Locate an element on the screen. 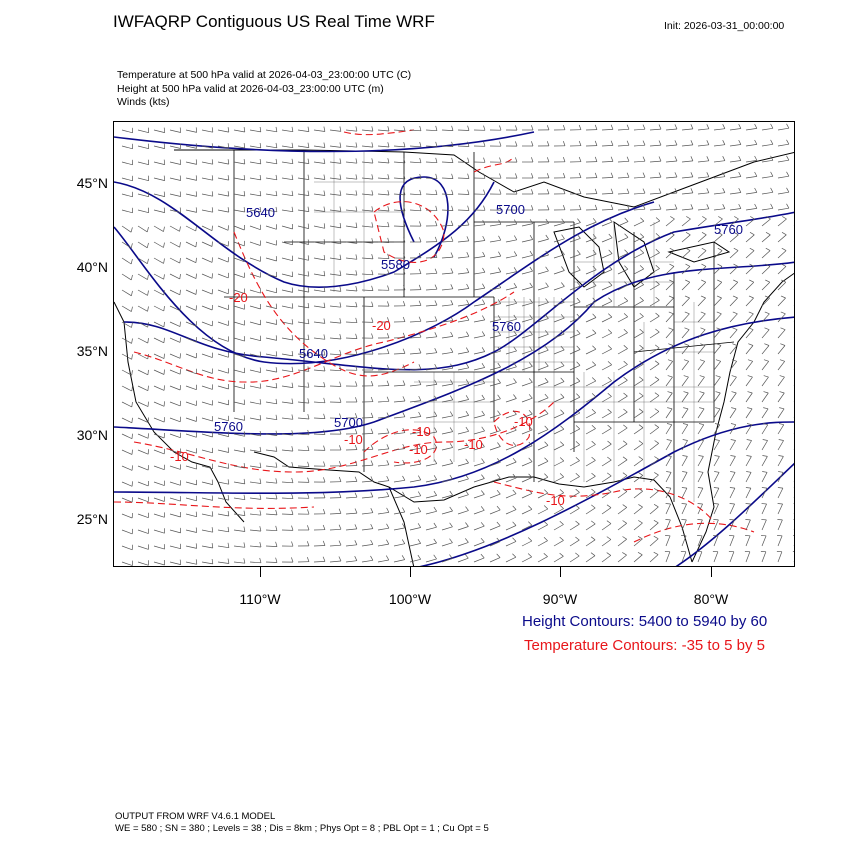  lon-tick is located at coordinates (560, 572).